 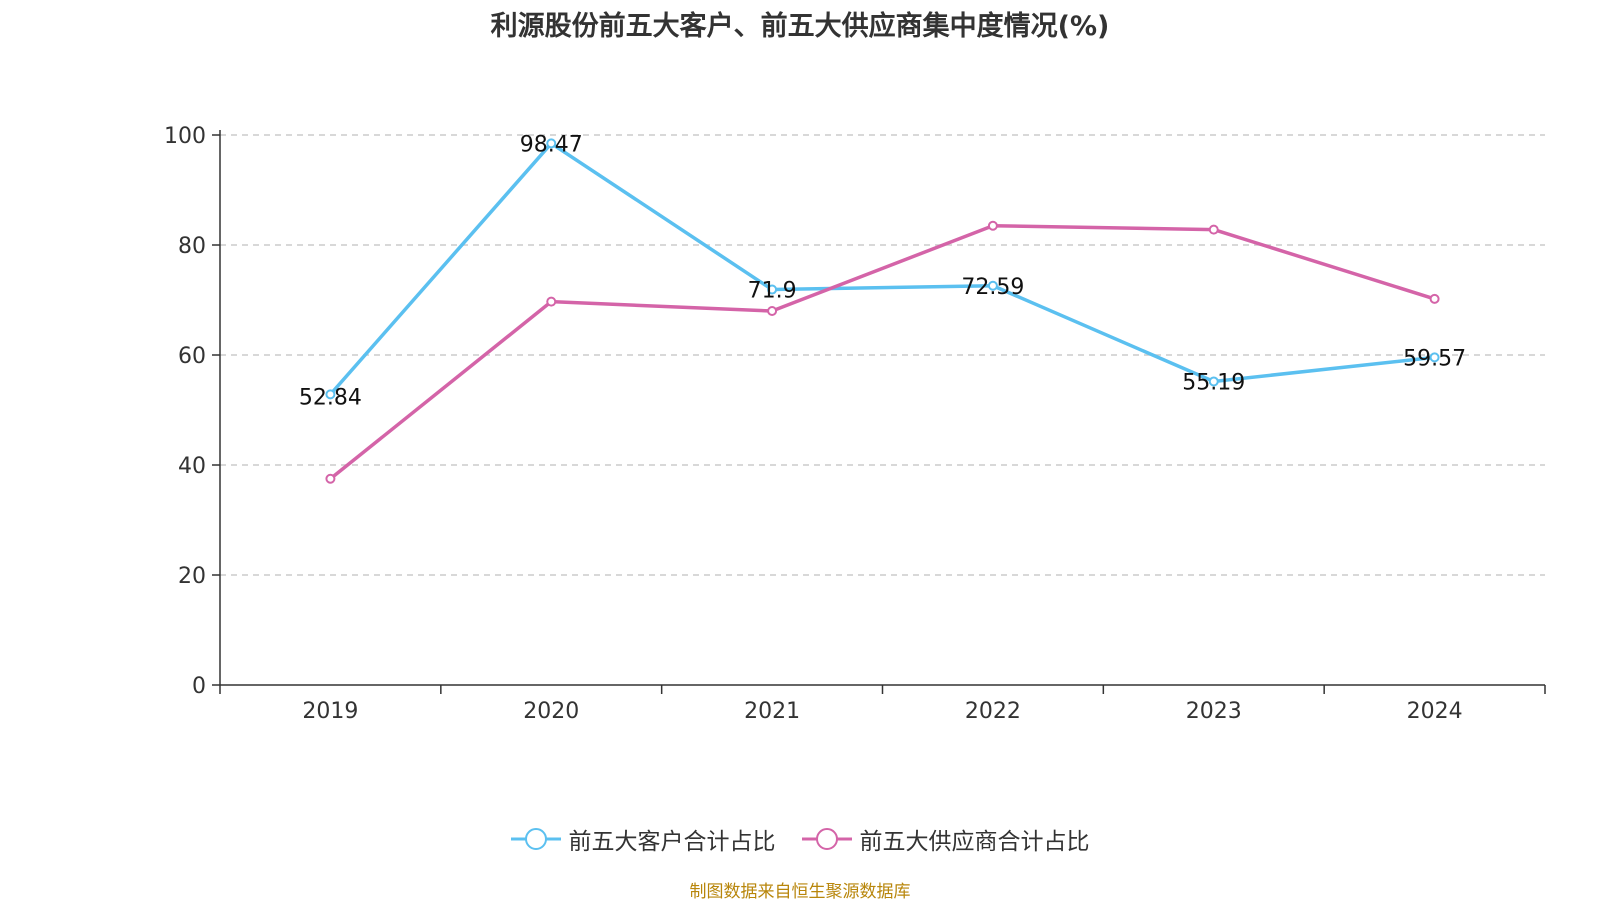 What do you see at coordinates (192, 246) in the screenshot?
I see `y-tick-label-80: 80` at bounding box center [192, 246].